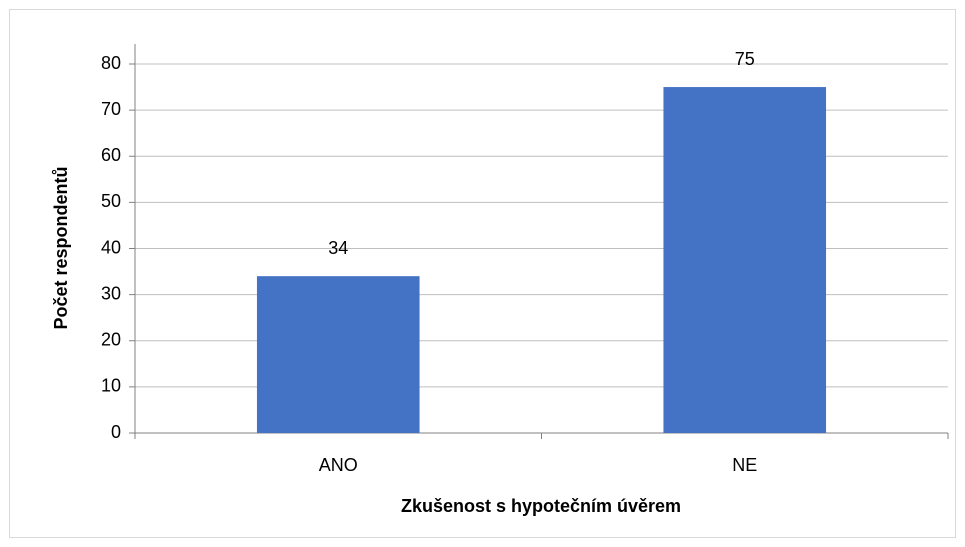  I want to click on y-axis-title: Počet respondentů, so click(61, 247).